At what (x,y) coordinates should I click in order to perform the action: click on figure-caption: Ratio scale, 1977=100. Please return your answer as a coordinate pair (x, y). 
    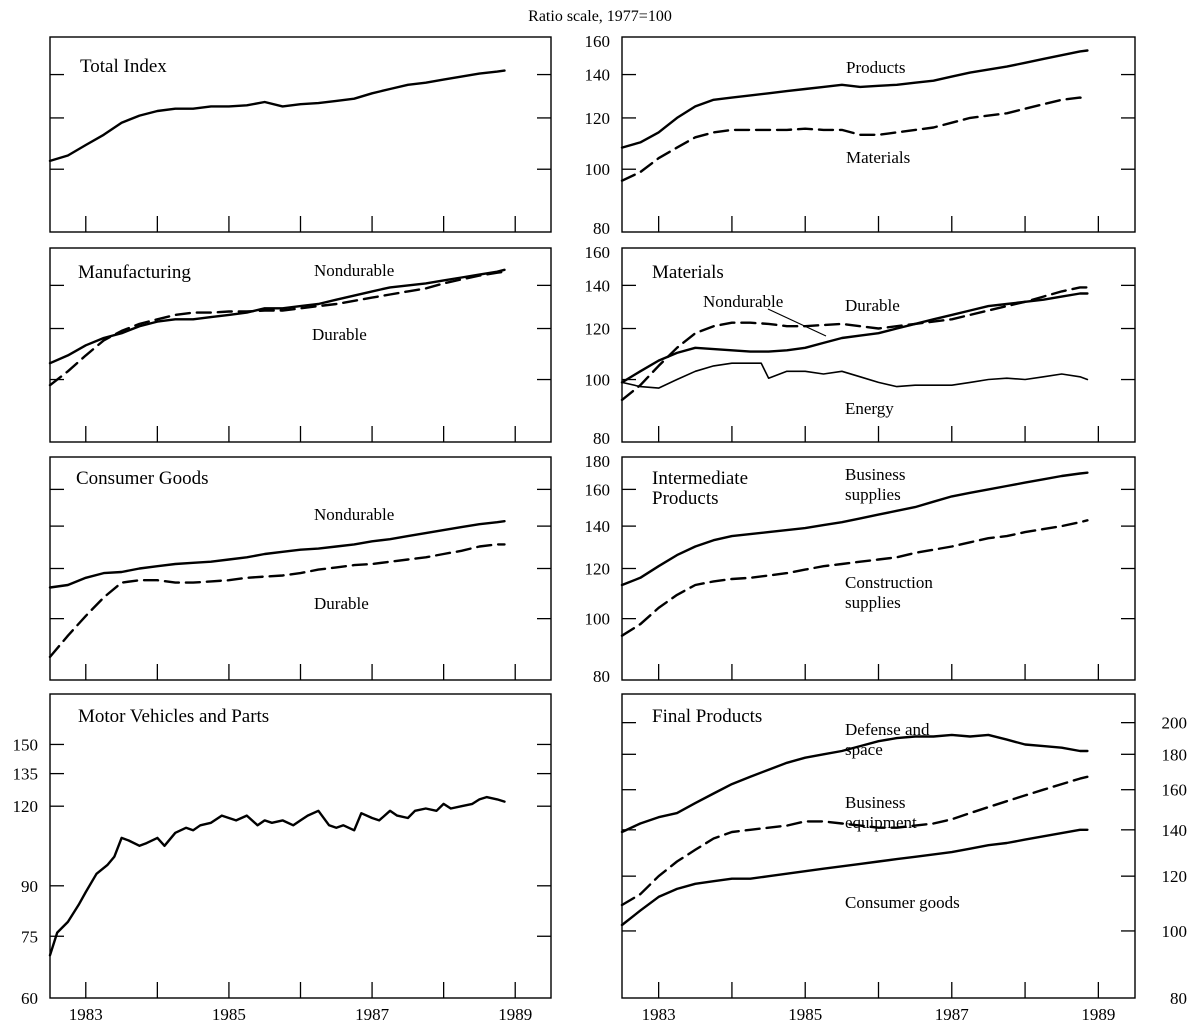
    Looking at the image, I should click on (600, 16).